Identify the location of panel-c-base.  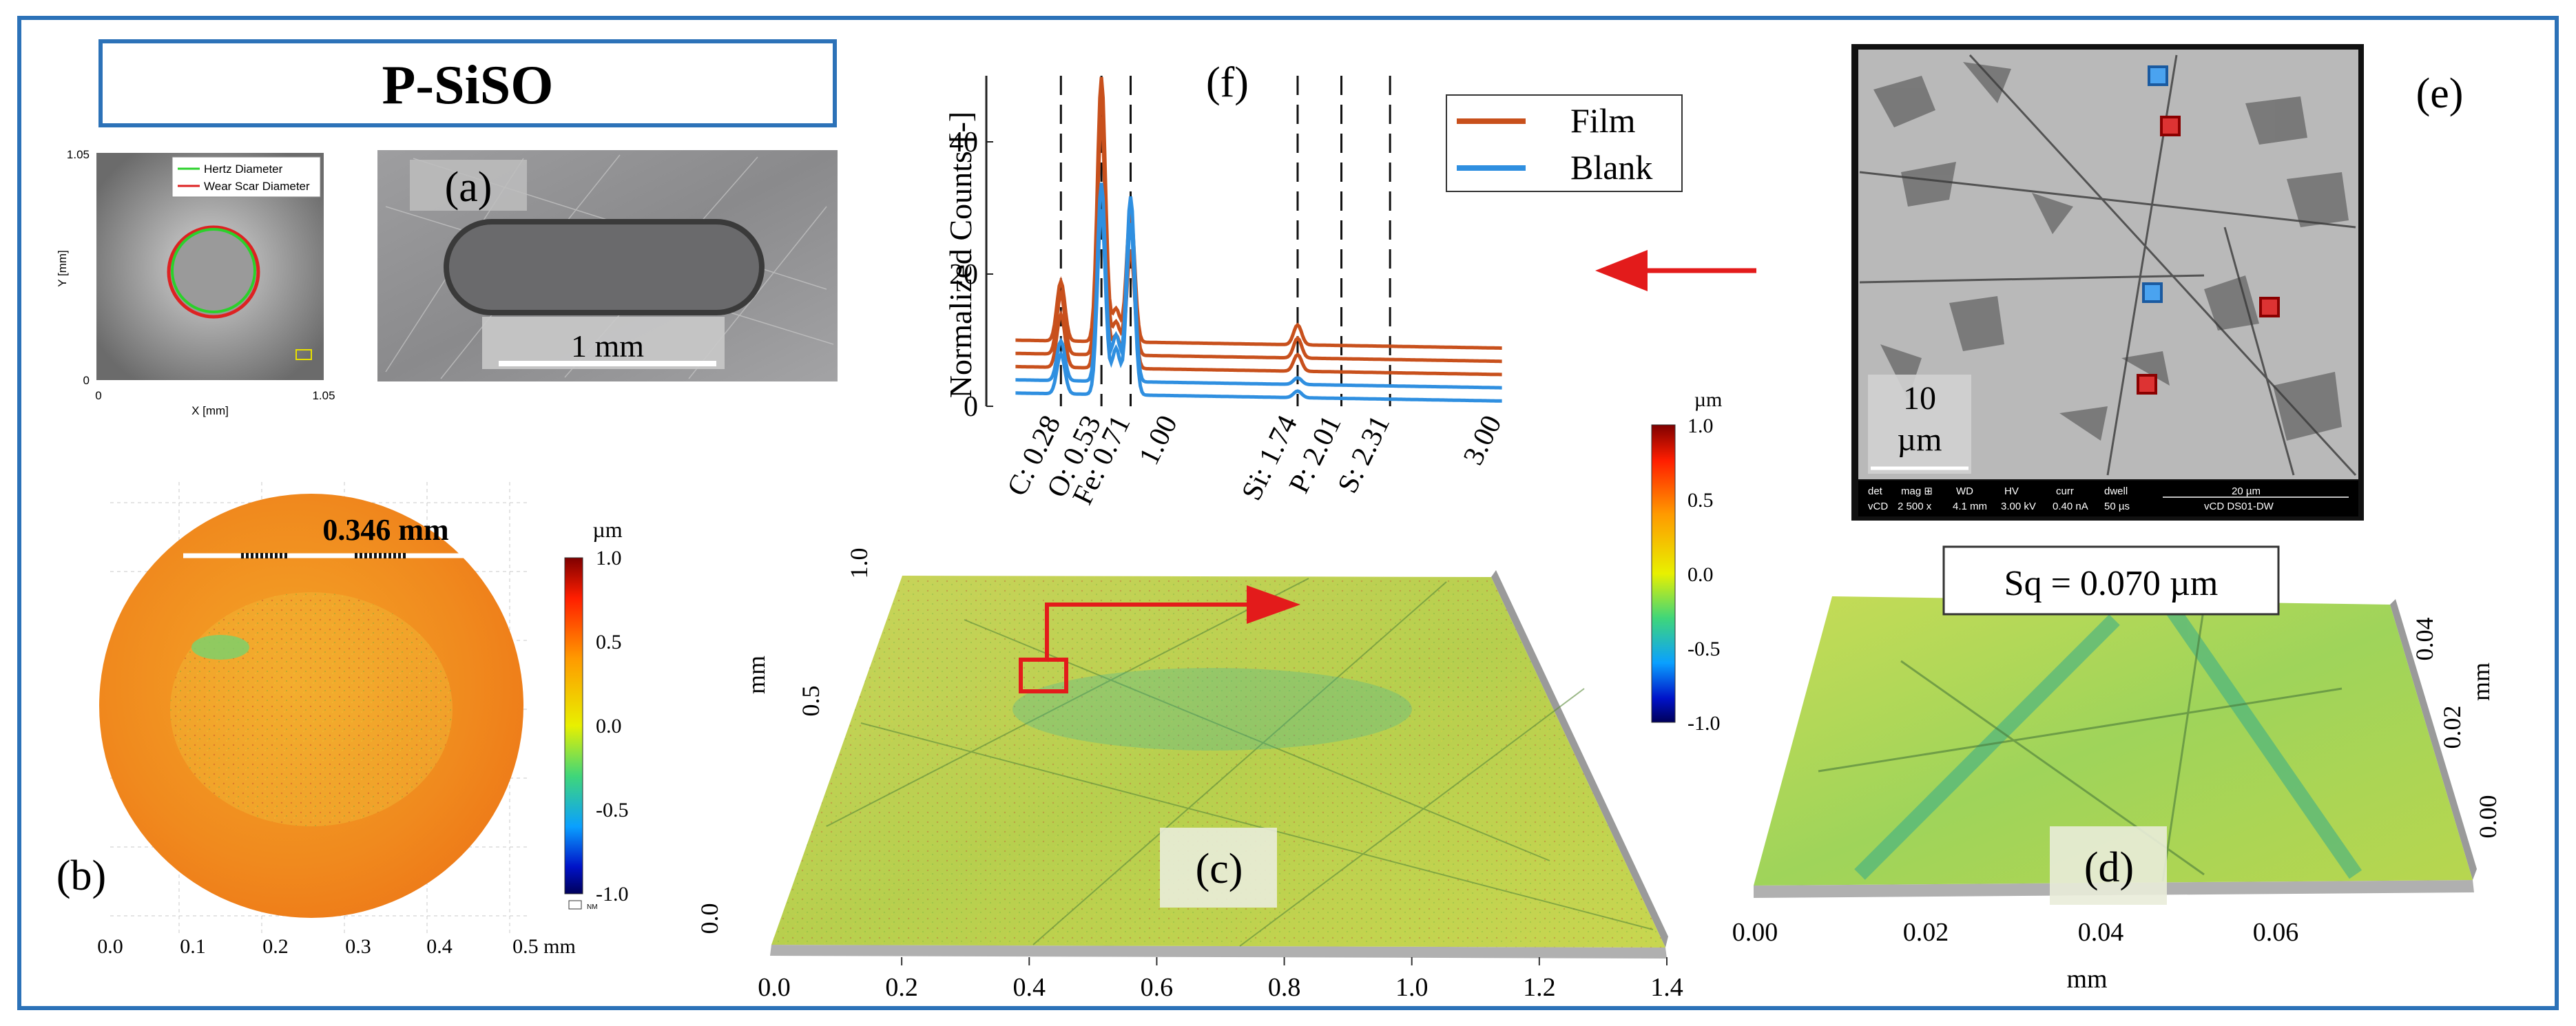
(1218, 952).